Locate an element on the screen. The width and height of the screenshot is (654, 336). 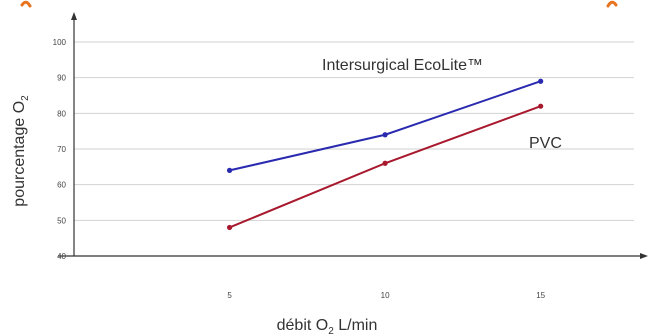
y-tick-label-90: 90 is located at coordinates (61, 78).